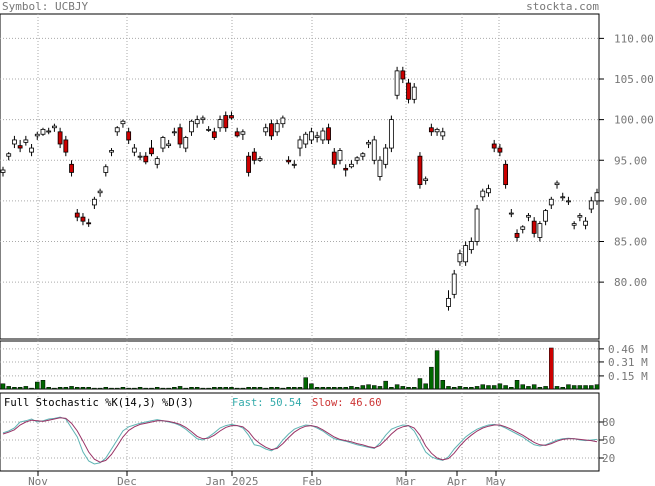  I want to click on stochastic-tick-label: 80, so click(608, 422).